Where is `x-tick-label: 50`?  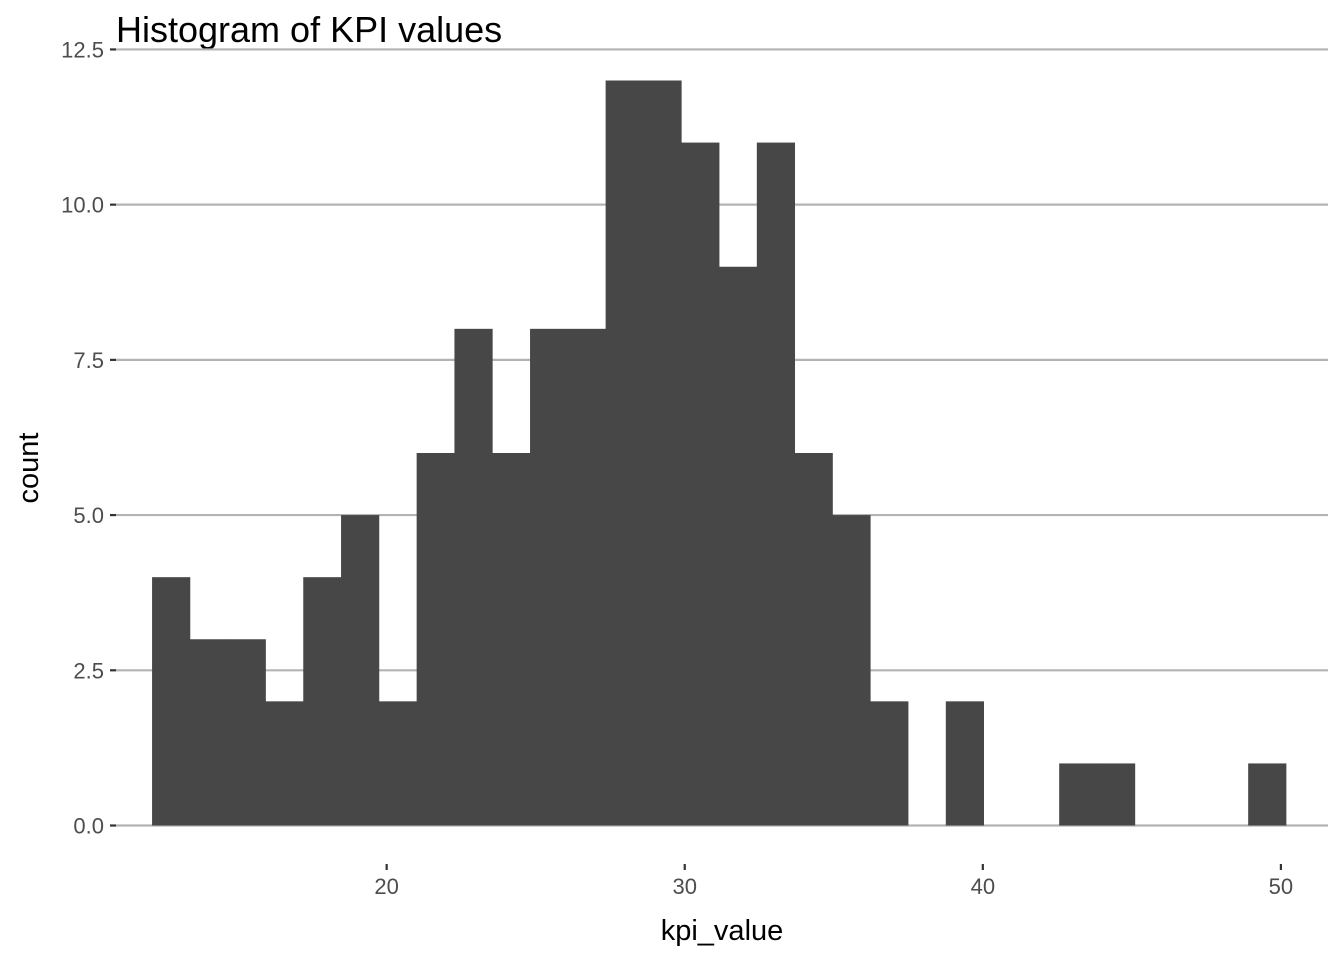
x-tick-label: 50 is located at coordinates (1281, 886).